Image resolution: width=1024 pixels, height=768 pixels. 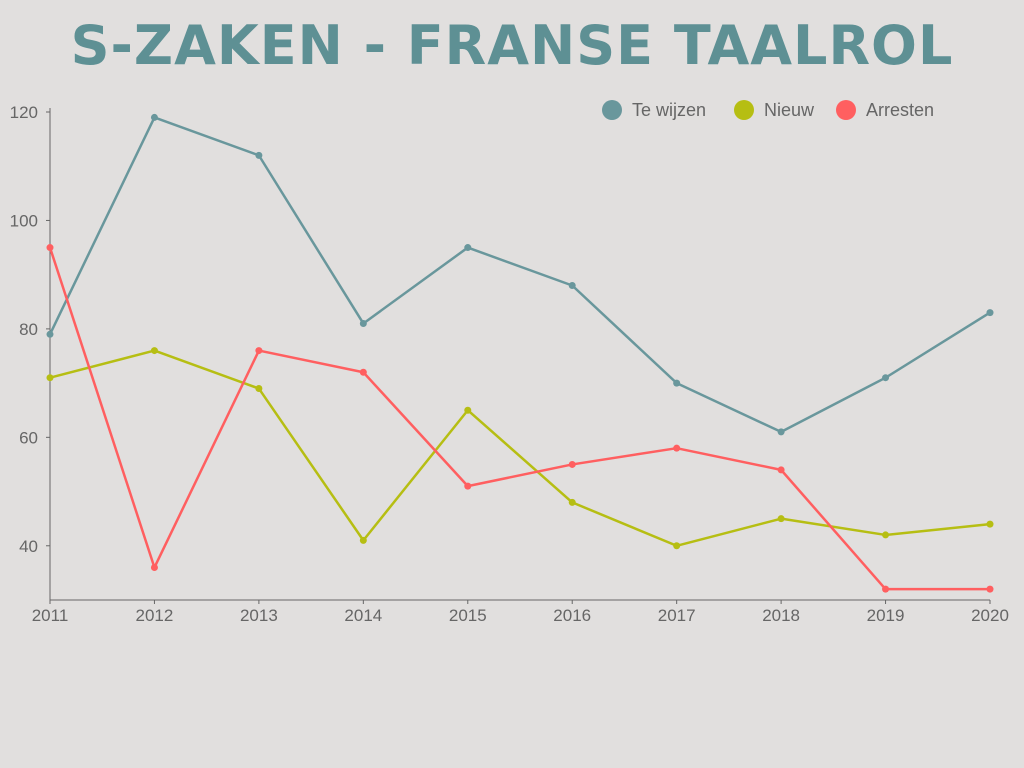 What do you see at coordinates (900, 110) in the screenshot?
I see `legend-label: Arresten` at bounding box center [900, 110].